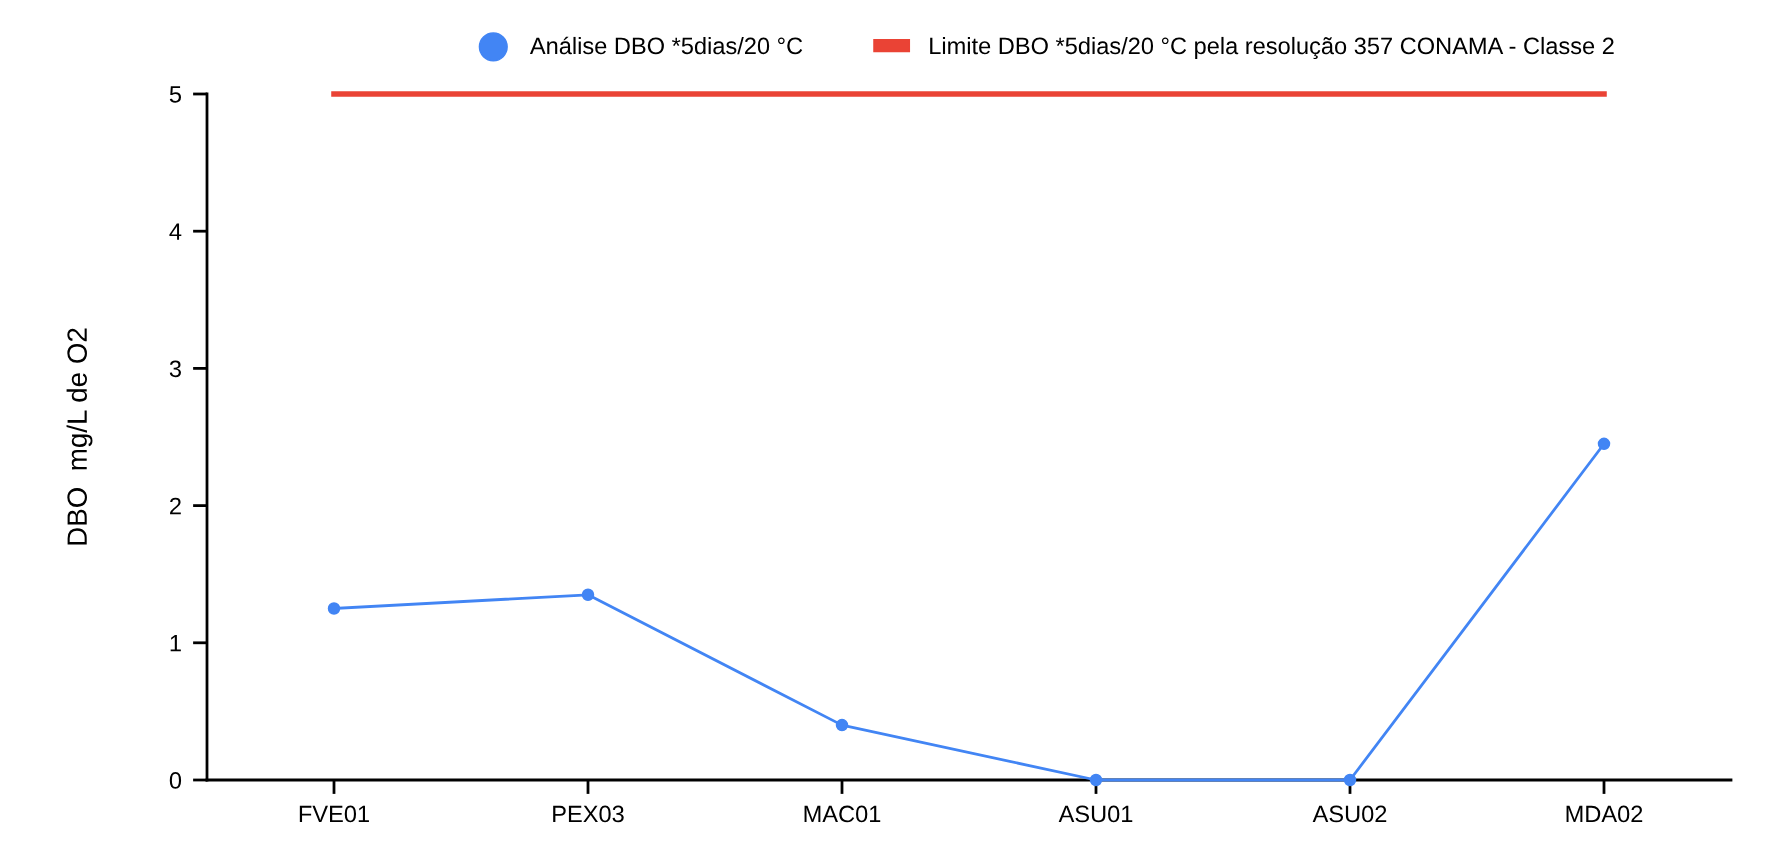 The width and height of the screenshot is (1776, 866). Describe the element at coordinates (334, 814) in the screenshot. I see `x-tick-label: FVE01` at that location.